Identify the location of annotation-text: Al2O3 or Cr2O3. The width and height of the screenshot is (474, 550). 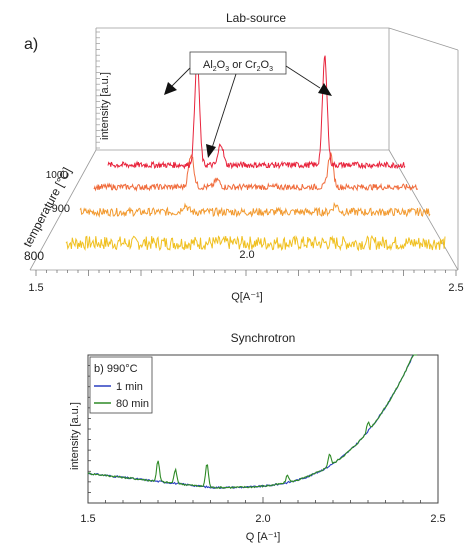
(238, 66).